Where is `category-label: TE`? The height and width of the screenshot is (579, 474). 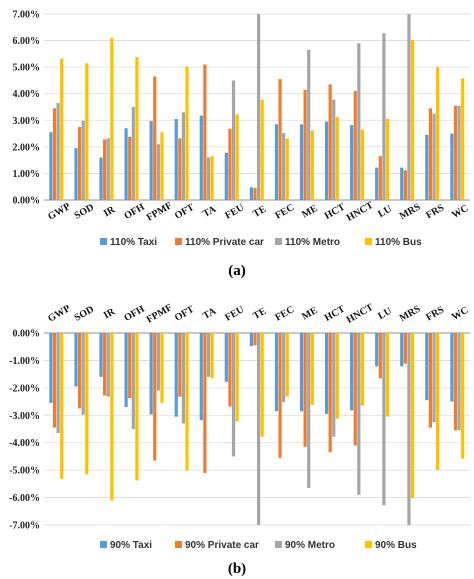 category-label: TE is located at coordinates (259, 212).